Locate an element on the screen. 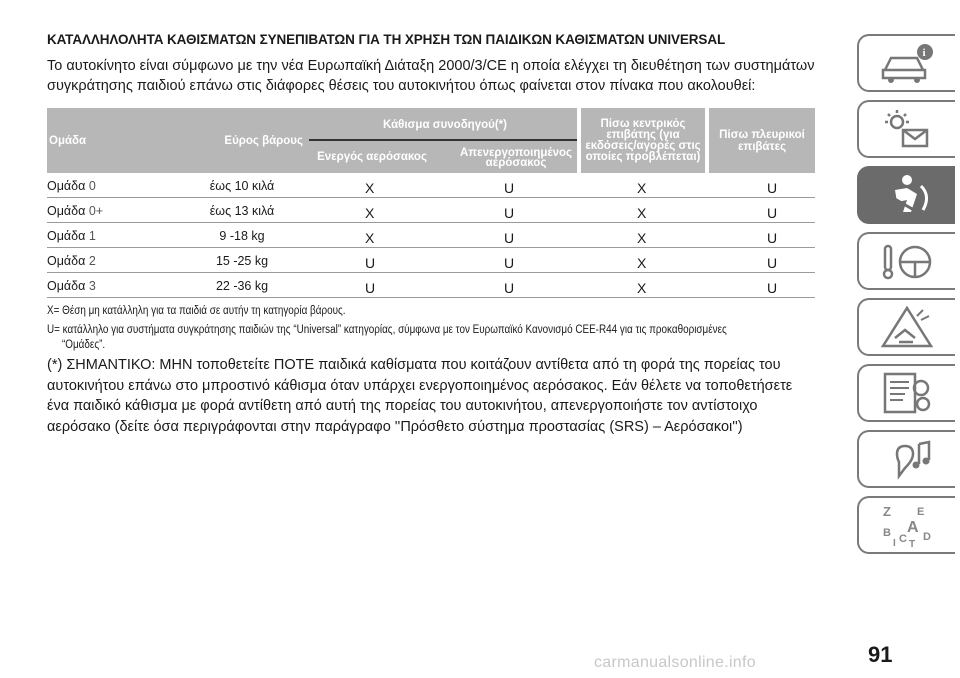 The width and height of the screenshot is (960, 678). emergency-icon is located at coordinates (907, 326).